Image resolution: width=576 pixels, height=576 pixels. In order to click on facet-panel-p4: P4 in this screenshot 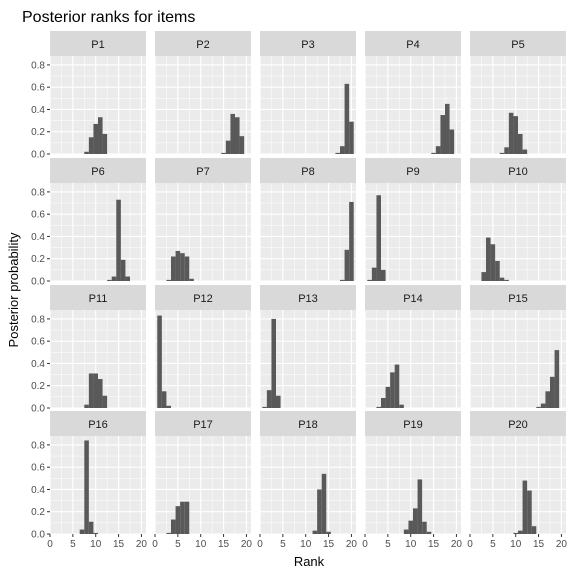, I will do `click(412, 93)`.